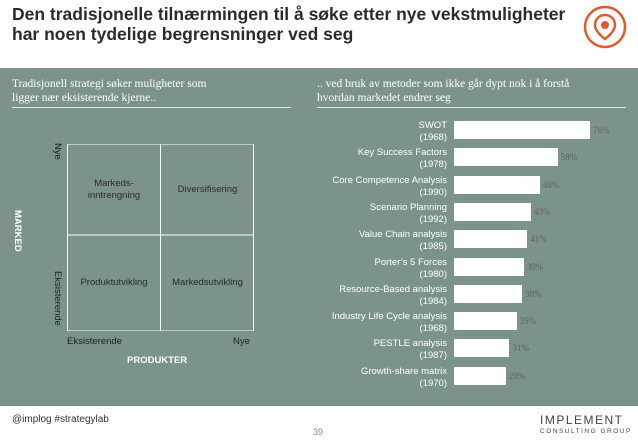 This screenshot has height=442, width=638. I want to click on bar-value-label: 41%, so click(538, 239).